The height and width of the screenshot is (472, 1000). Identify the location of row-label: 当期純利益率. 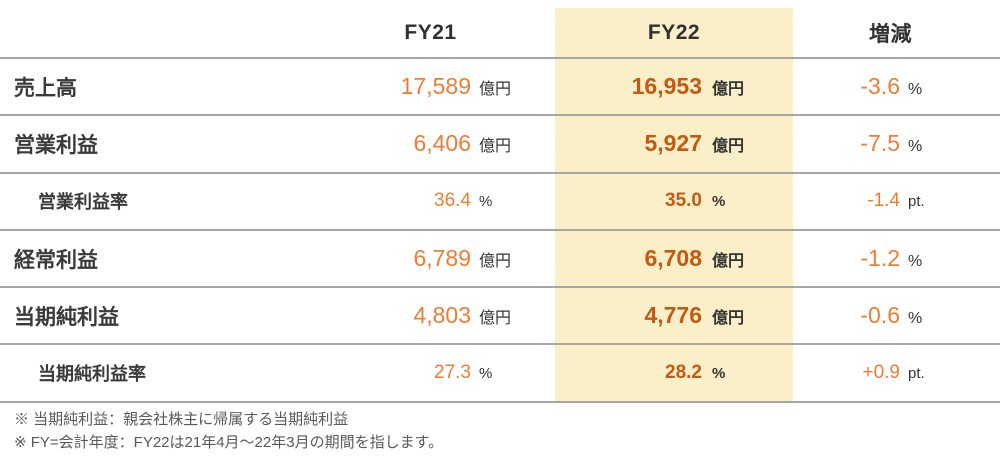
(92, 374).